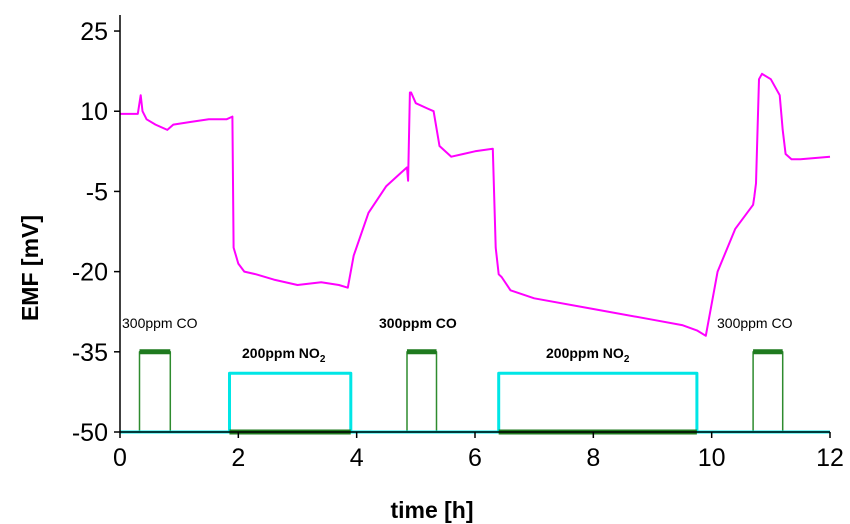 The width and height of the screenshot is (850, 524). I want to click on annotation-no2-2: 200ppm NO2, so click(588, 355).